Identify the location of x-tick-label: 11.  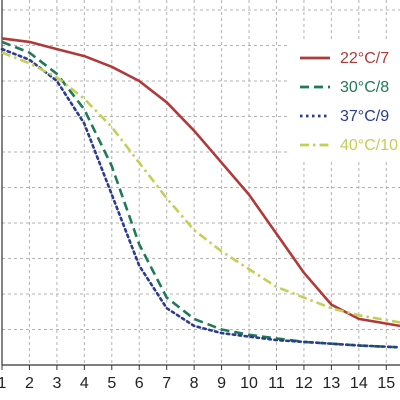
(276, 383).